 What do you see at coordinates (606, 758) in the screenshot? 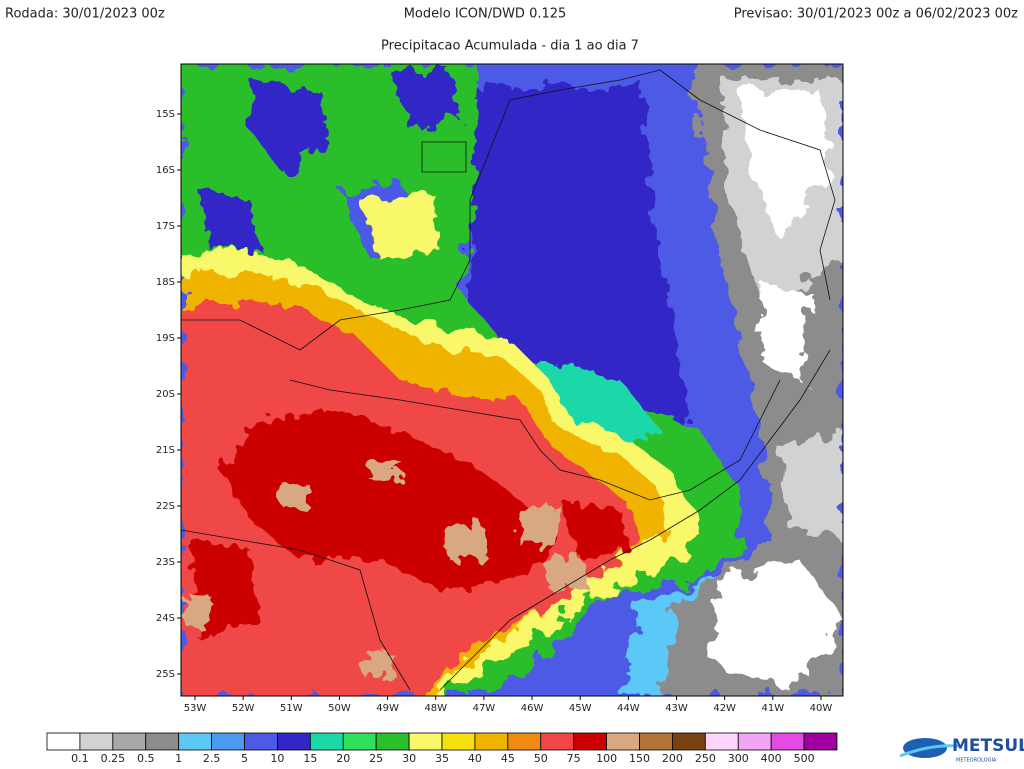
I see `colorbar-label: 100` at bounding box center [606, 758].